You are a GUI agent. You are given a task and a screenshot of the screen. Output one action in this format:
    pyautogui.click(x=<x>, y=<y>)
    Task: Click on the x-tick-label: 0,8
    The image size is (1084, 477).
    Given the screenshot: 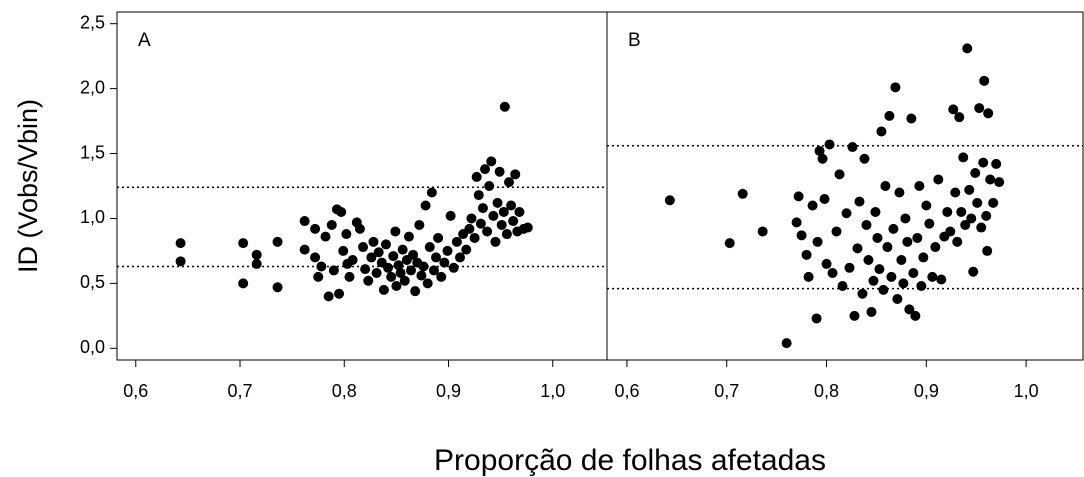 What is the action you would take?
    pyautogui.click(x=344, y=391)
    